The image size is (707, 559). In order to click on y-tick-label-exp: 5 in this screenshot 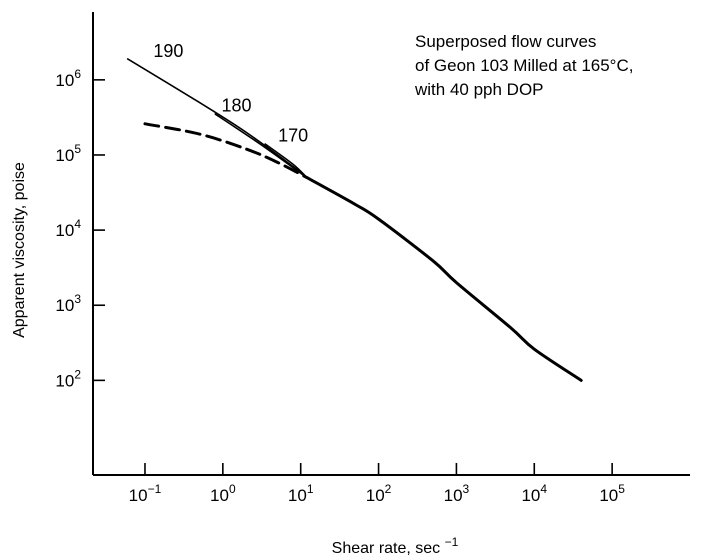, I will do `click(77, 149)`.